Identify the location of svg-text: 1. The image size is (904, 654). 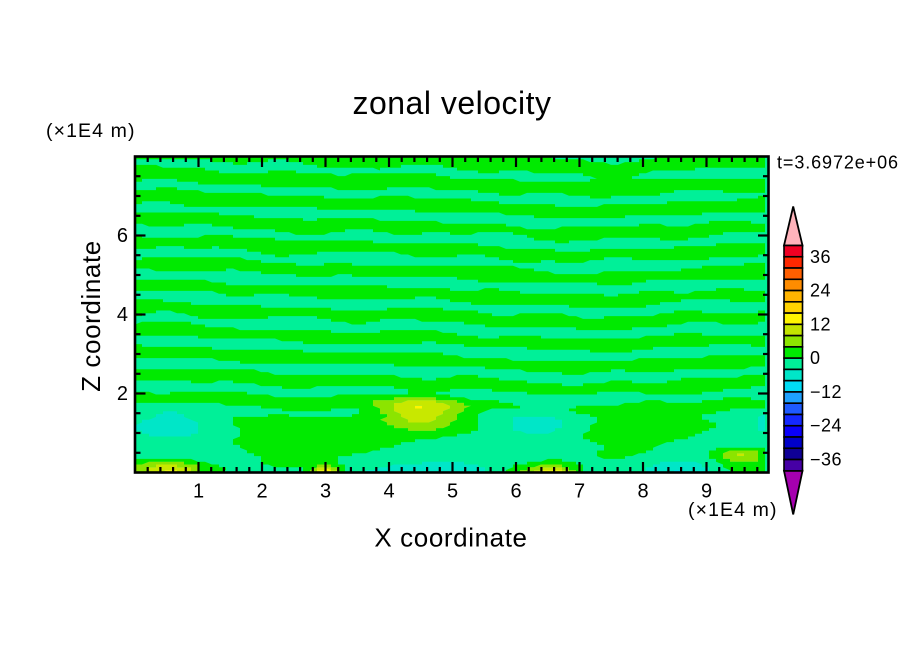
(198, 492).